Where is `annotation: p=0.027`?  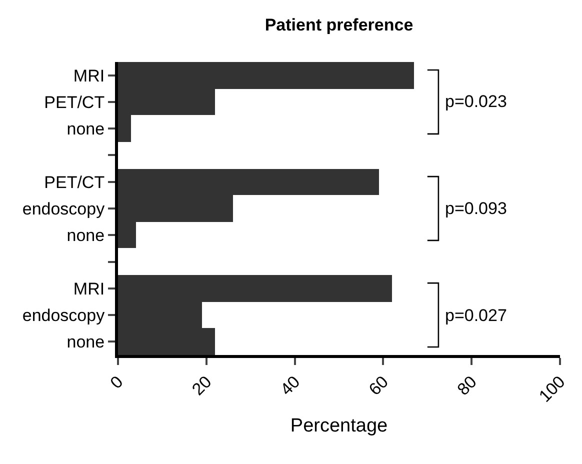 annotation: p=0.027 is located at coordinates (476, 315).